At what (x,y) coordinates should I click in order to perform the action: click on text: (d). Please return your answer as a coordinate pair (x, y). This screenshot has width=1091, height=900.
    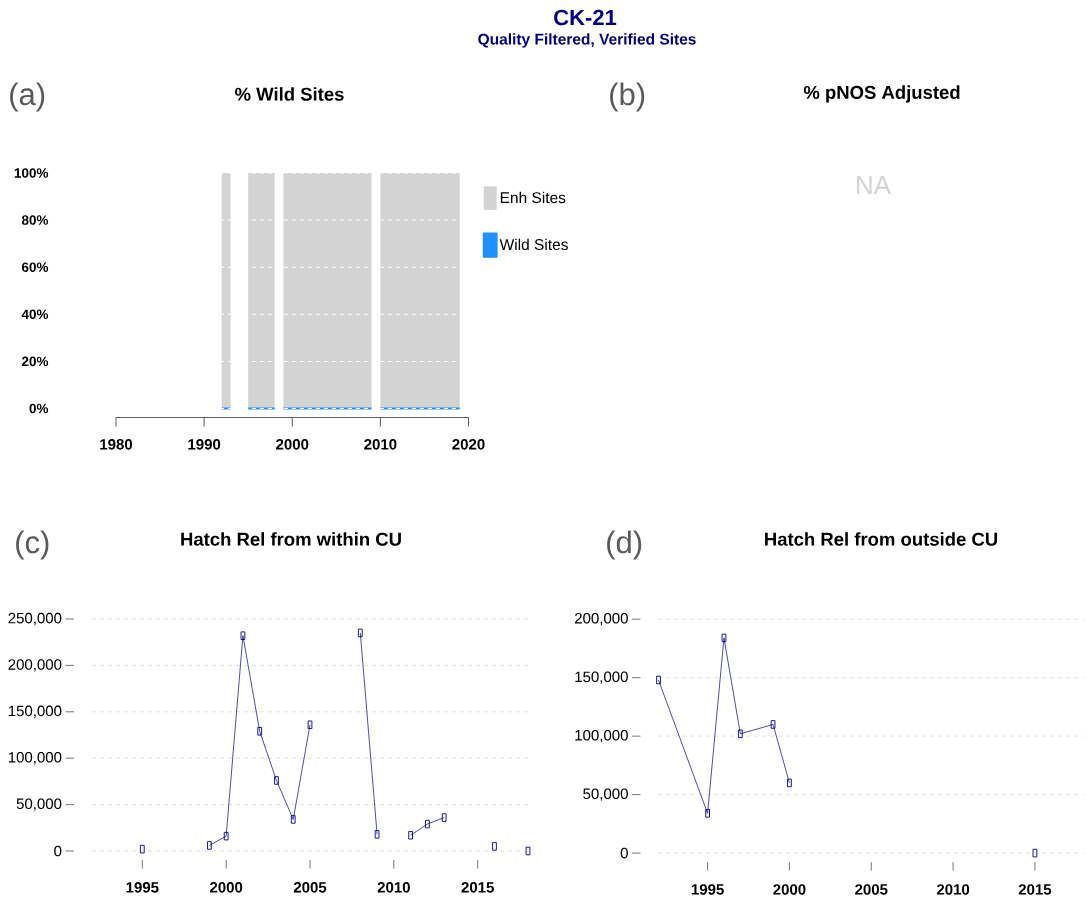
    Looking at the image, I should click on (624, 545).